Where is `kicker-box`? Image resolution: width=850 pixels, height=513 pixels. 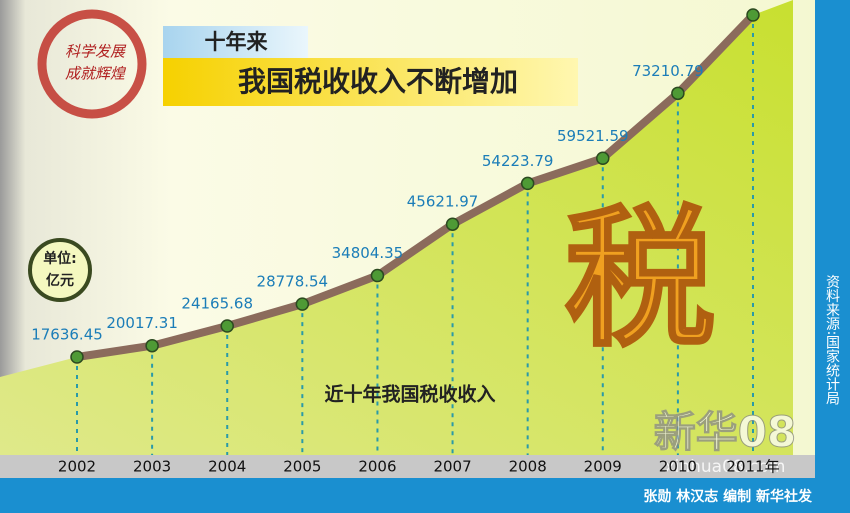 kicker-box is located at coordinates (235, 42).